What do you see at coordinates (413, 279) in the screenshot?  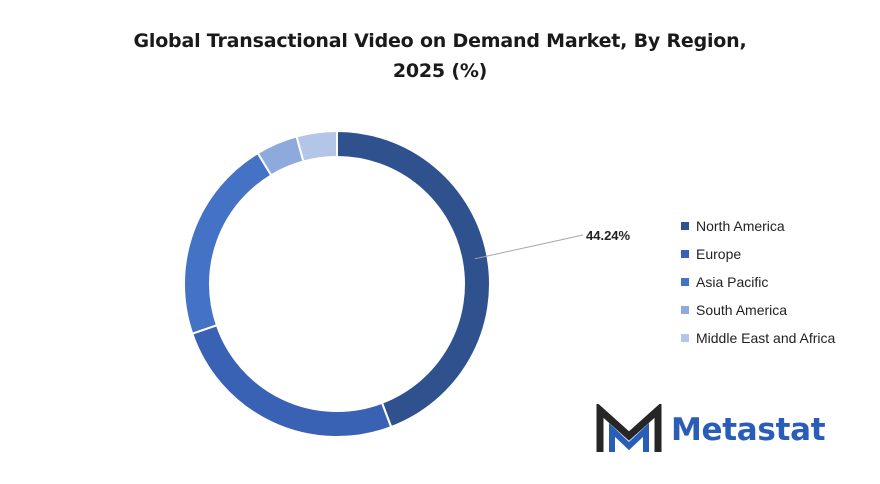 I see `slice-north-america` at bounding box center [413, 279].